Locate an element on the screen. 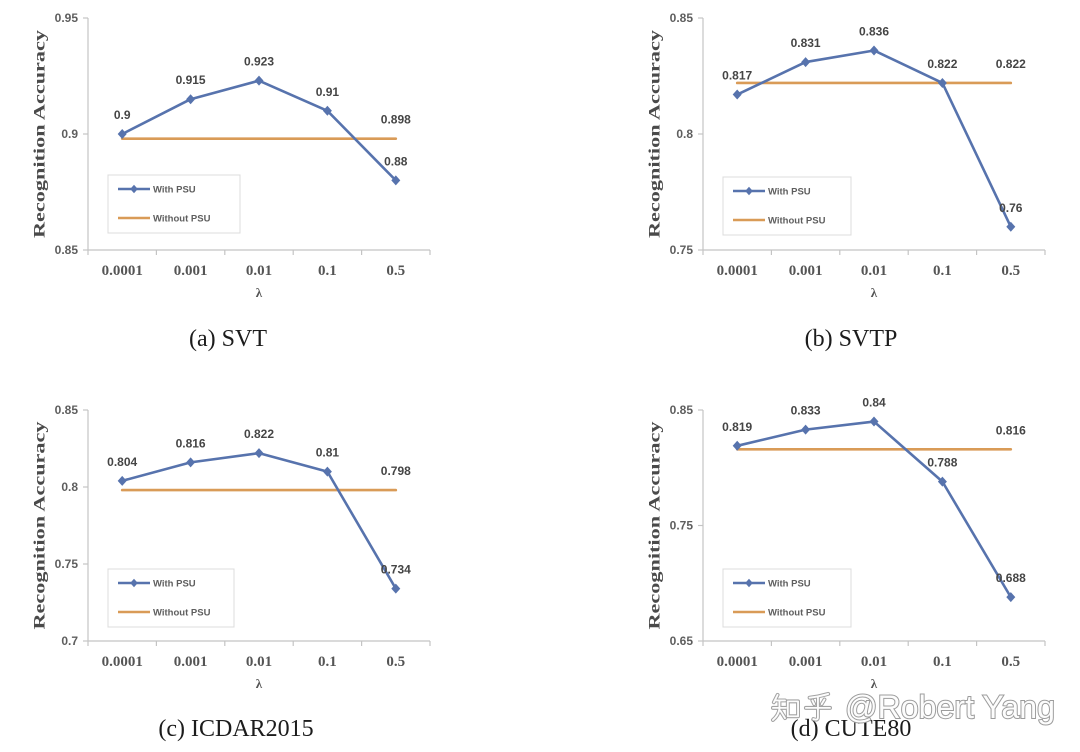 The width and height of the screenshot is (1080, 752). data-label: 0.915 is located at coordinates (191, 80).